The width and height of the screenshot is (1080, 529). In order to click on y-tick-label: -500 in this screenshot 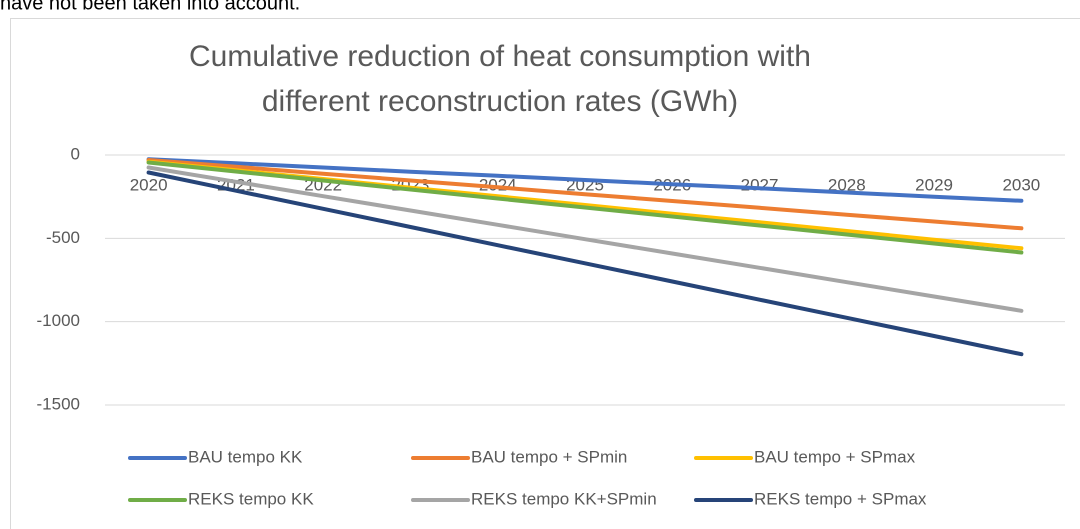, I will do `click(63, 237)`.